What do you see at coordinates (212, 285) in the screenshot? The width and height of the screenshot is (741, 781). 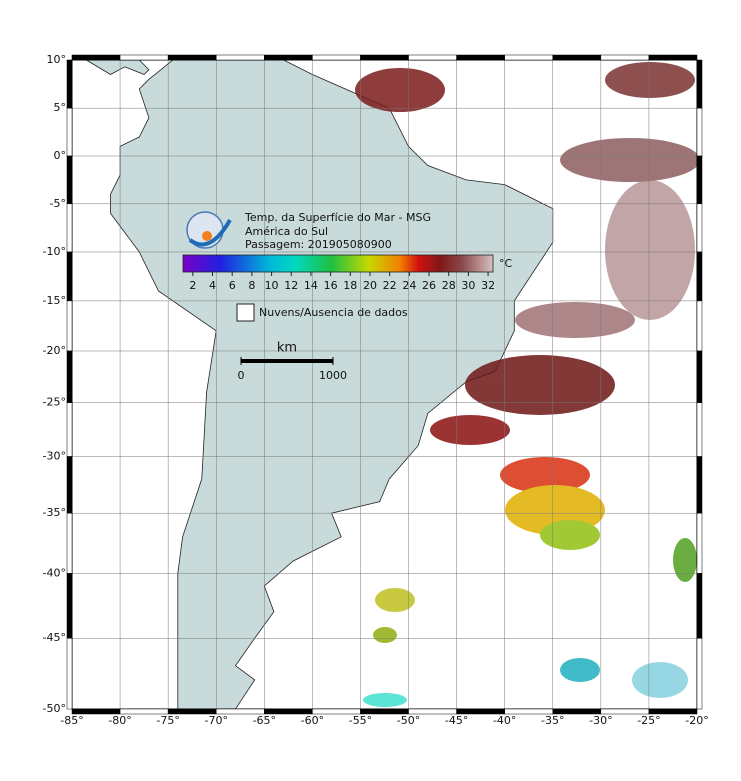 I see `colorbar-tick-label: 4` at bounding box center [212, 285].